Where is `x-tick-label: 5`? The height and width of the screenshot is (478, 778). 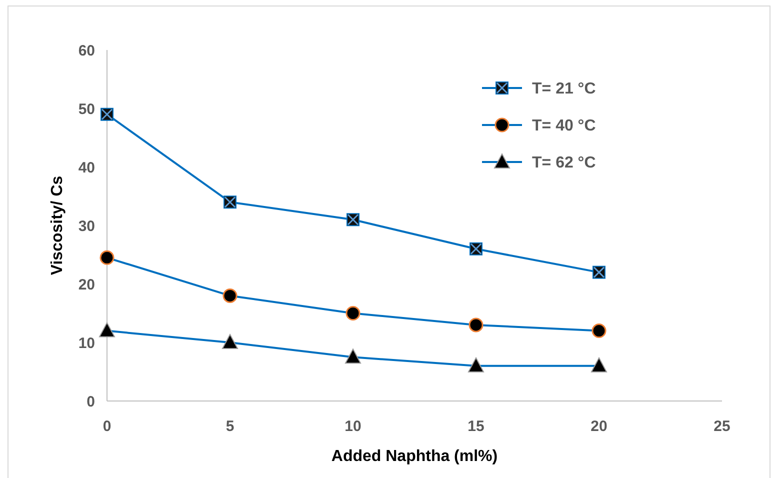 x-tick-label: 5 is located at coordinates (230, 426).